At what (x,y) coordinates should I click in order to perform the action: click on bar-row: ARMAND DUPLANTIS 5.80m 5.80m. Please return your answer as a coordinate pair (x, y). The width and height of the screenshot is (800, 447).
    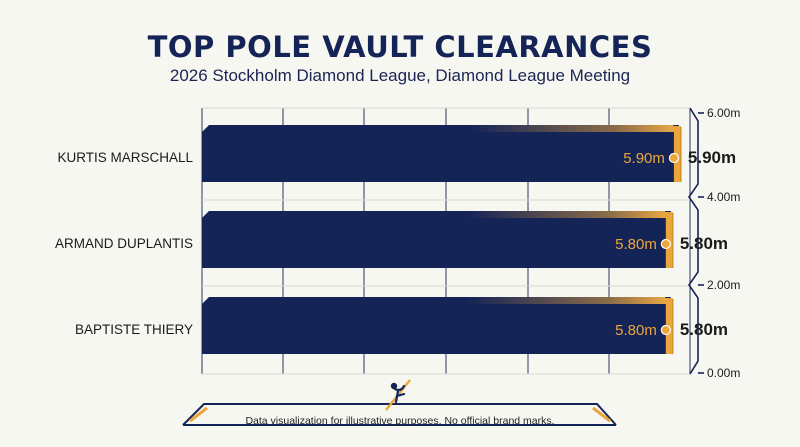
    Looking at the image, I should click on (391, 239).